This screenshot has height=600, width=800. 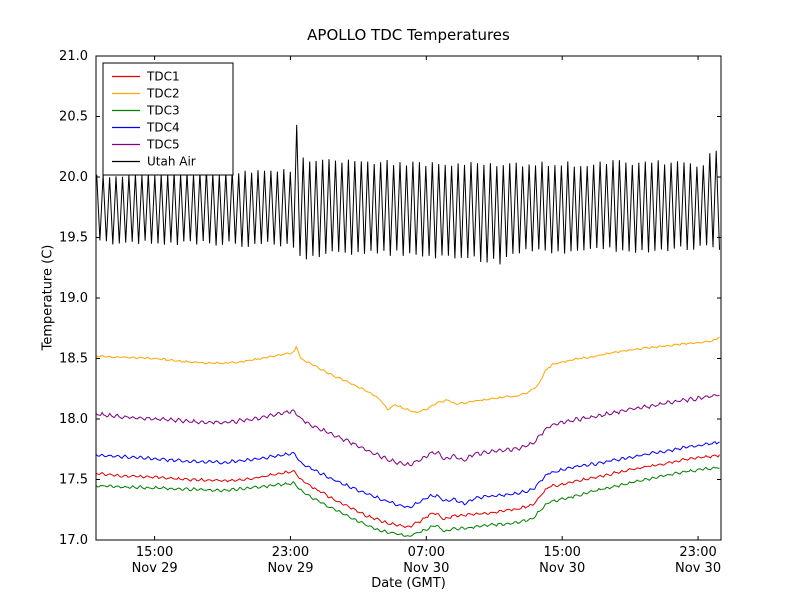 What do you see at coordinates (163, 111) in the screenshot?
I see `legend-label: TDC3` at bounding box center [163, 111].